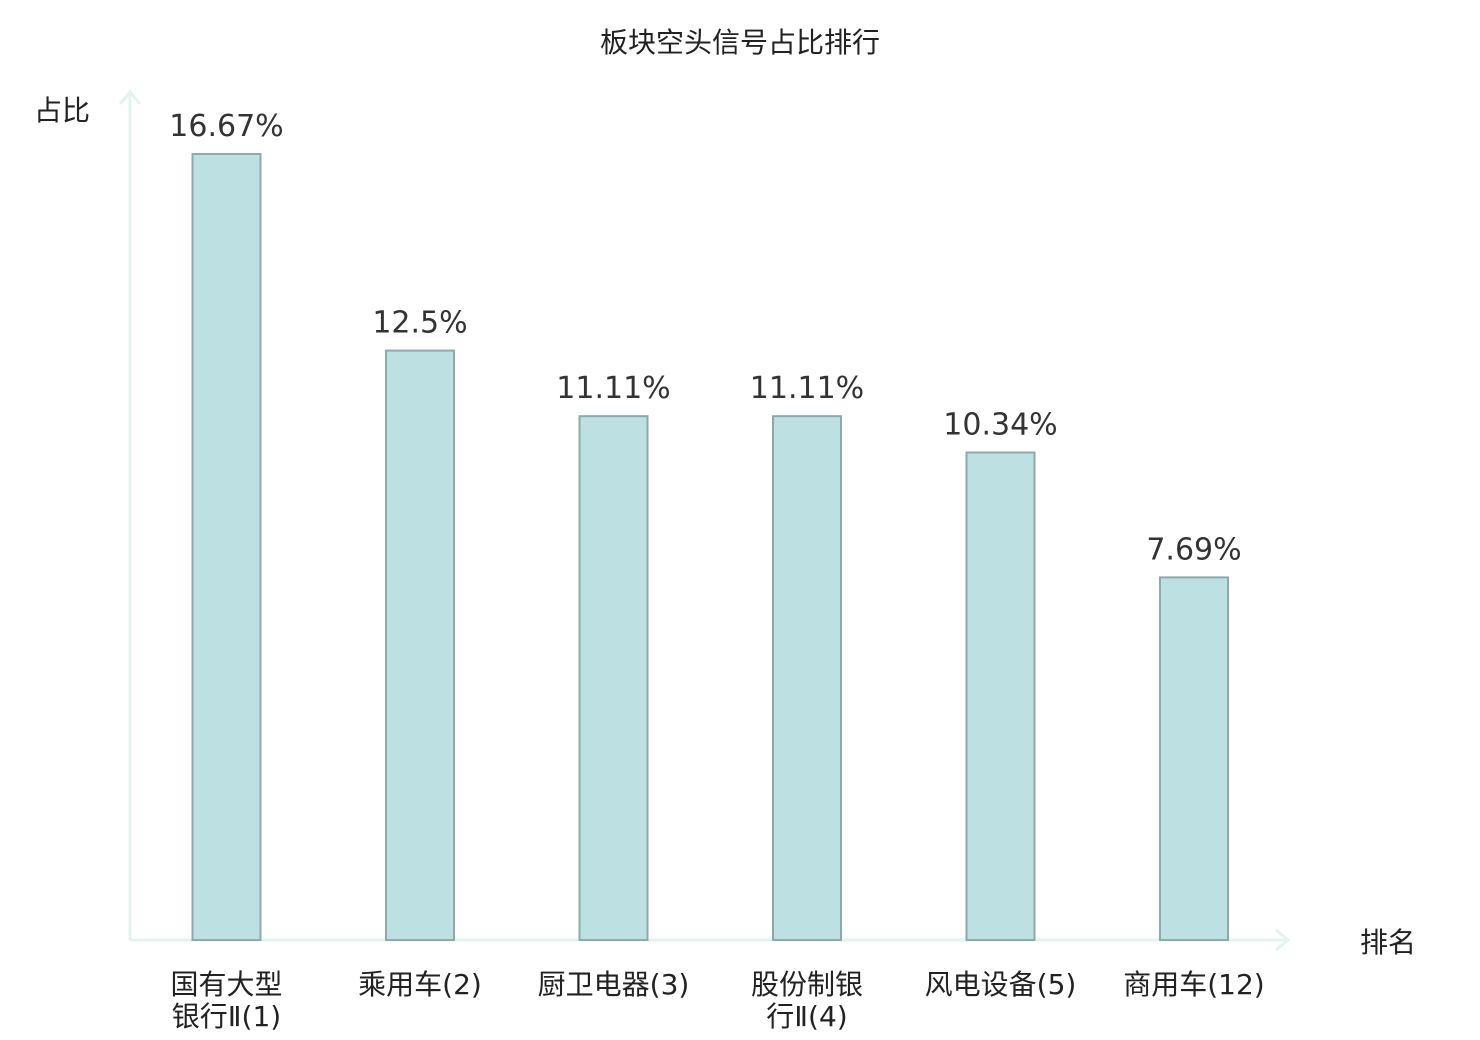  What do you see at coordinates (1193, 984) in the screenshot?
I see `category-label-6: 商用车(12)` at bounding box center [1193, 984].